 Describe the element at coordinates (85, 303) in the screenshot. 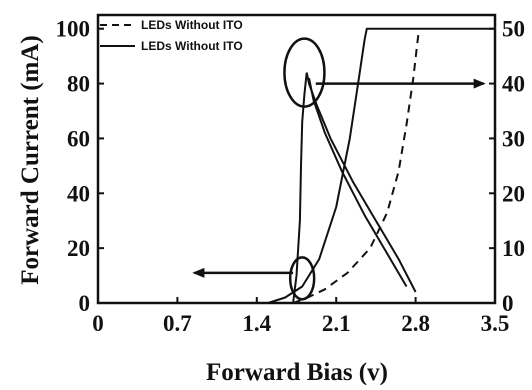

I see `y-left-tick-label: 0` at that location.